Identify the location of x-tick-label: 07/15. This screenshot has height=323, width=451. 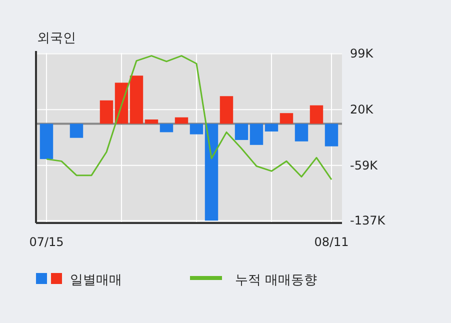
(46, 242).